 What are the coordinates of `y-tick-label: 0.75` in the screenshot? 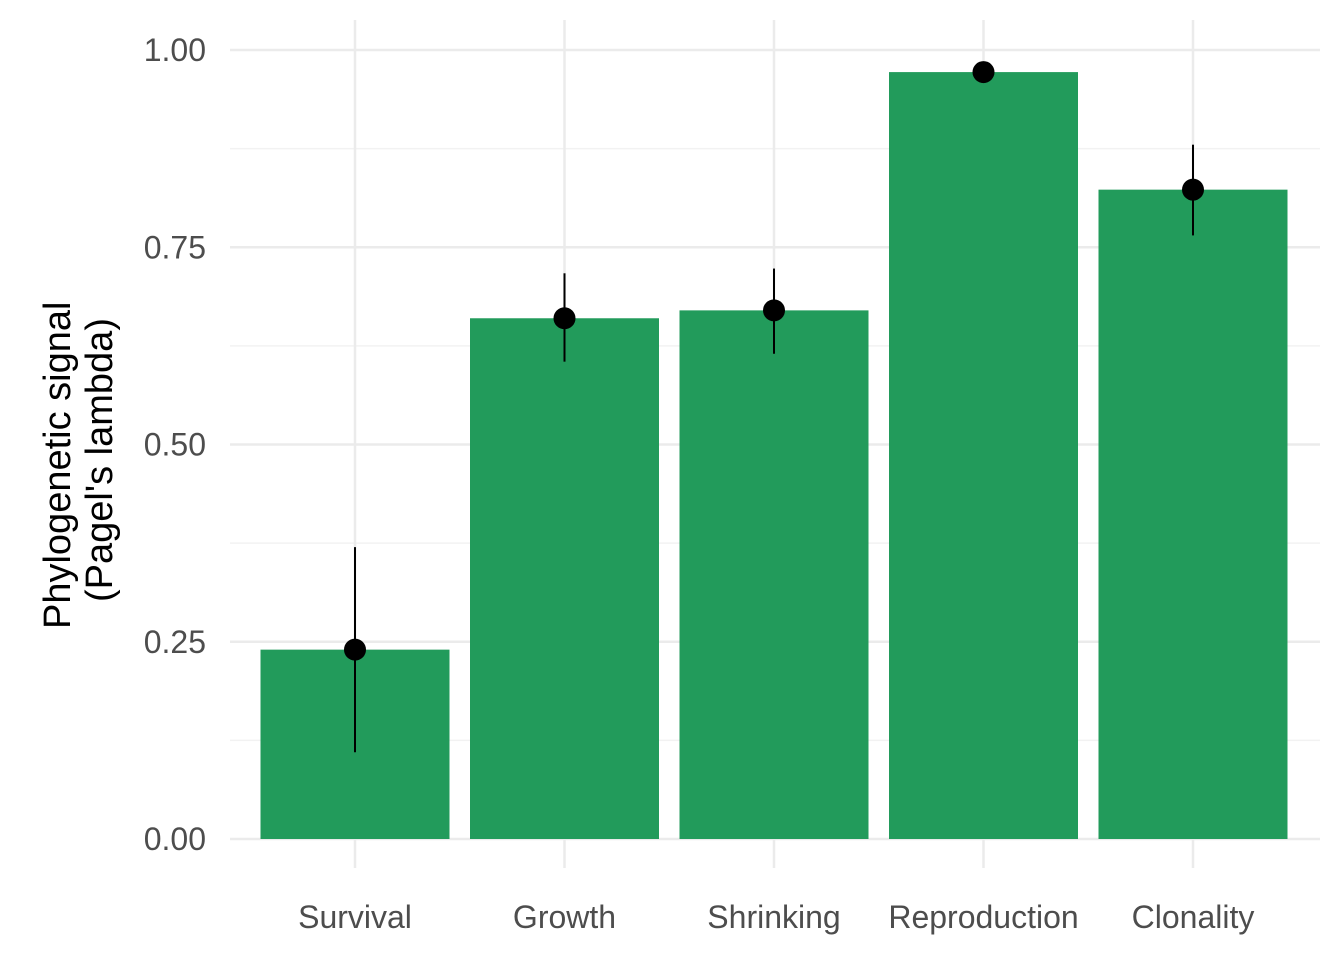 It's located at (175, 247).